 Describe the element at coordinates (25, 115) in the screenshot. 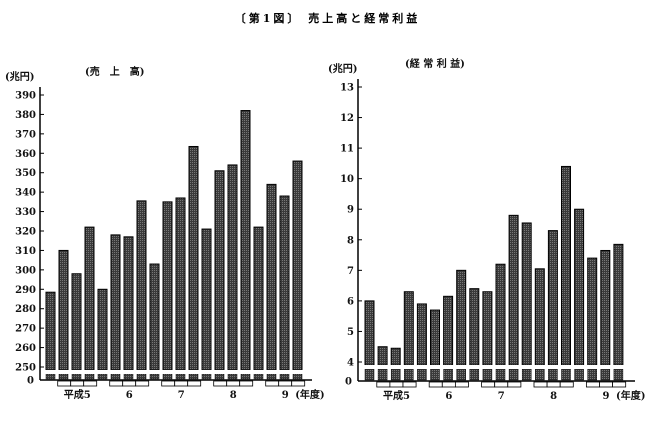

I see `y-tick-label: 380` at that location.